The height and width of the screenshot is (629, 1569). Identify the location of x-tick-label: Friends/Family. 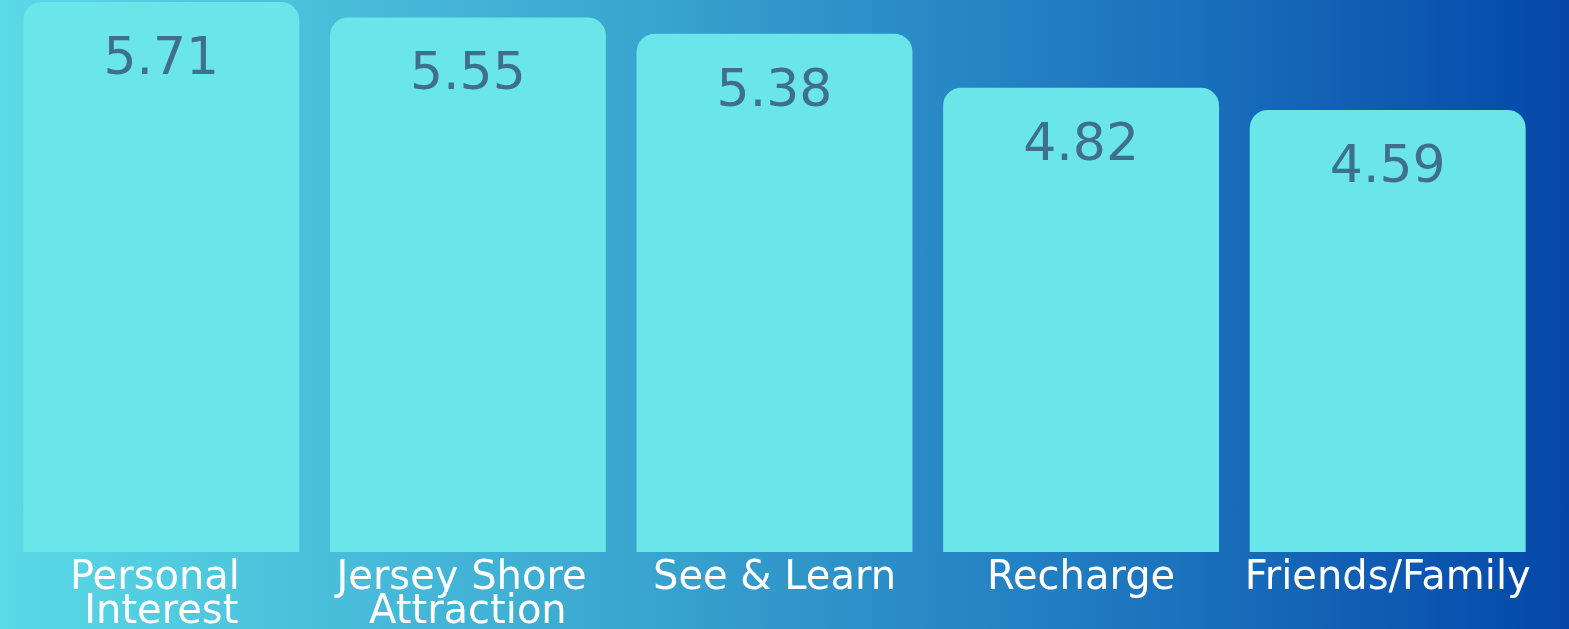
(1387, 575).